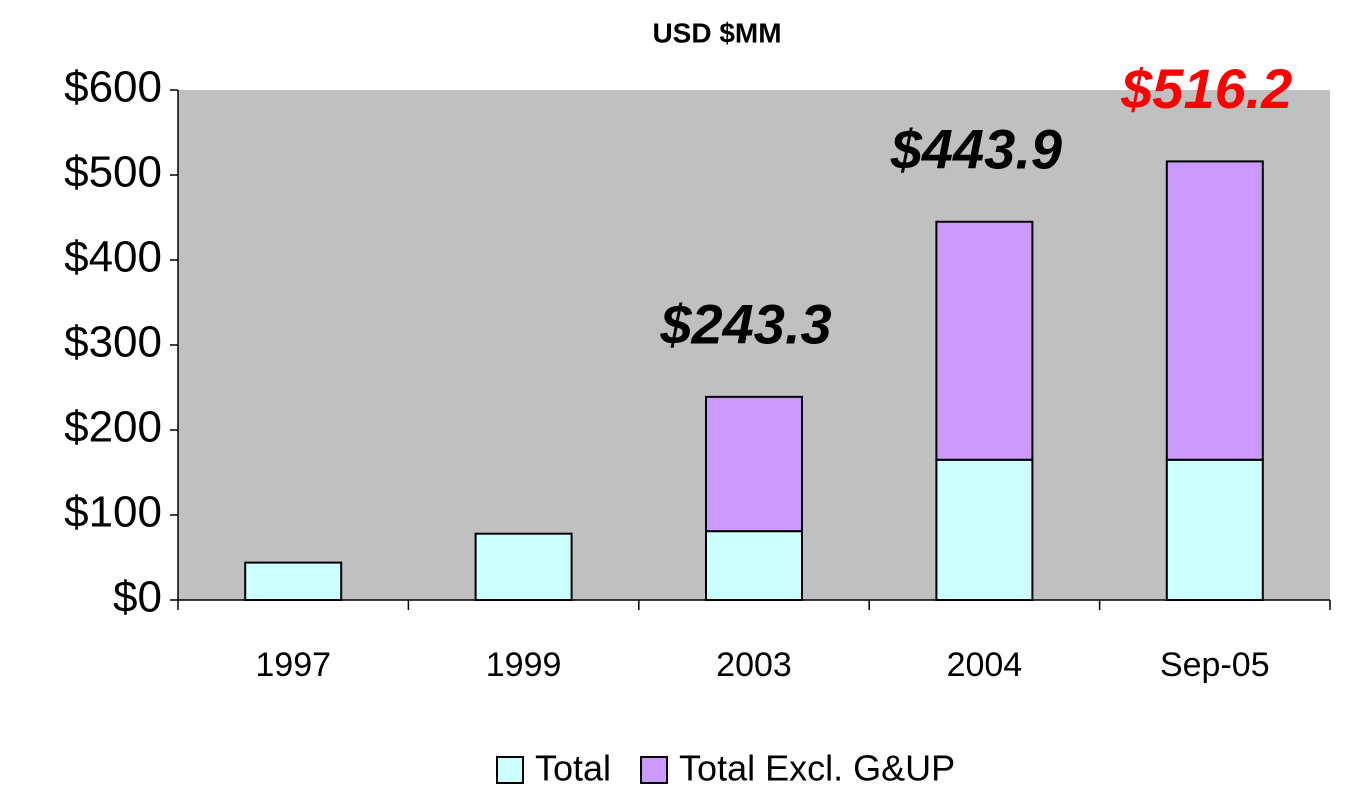 Image resolution: width=1345 pixels, height=788 pixels. What do you see at coordinates (1206, 88) in the screenshot?
I see `annotation: $516.2` at bounding box center [1206, 88].